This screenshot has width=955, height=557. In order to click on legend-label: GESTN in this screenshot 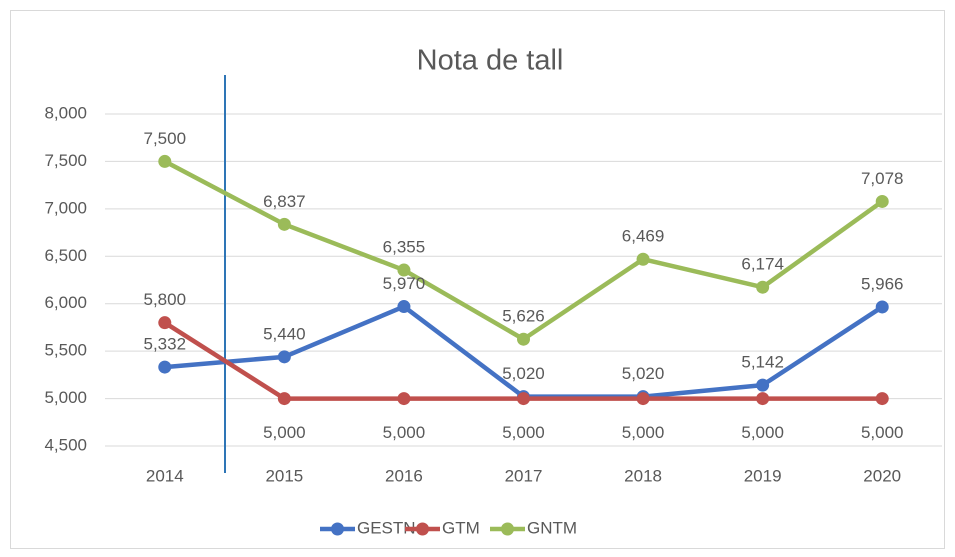, I will do `click(386, 527)`.